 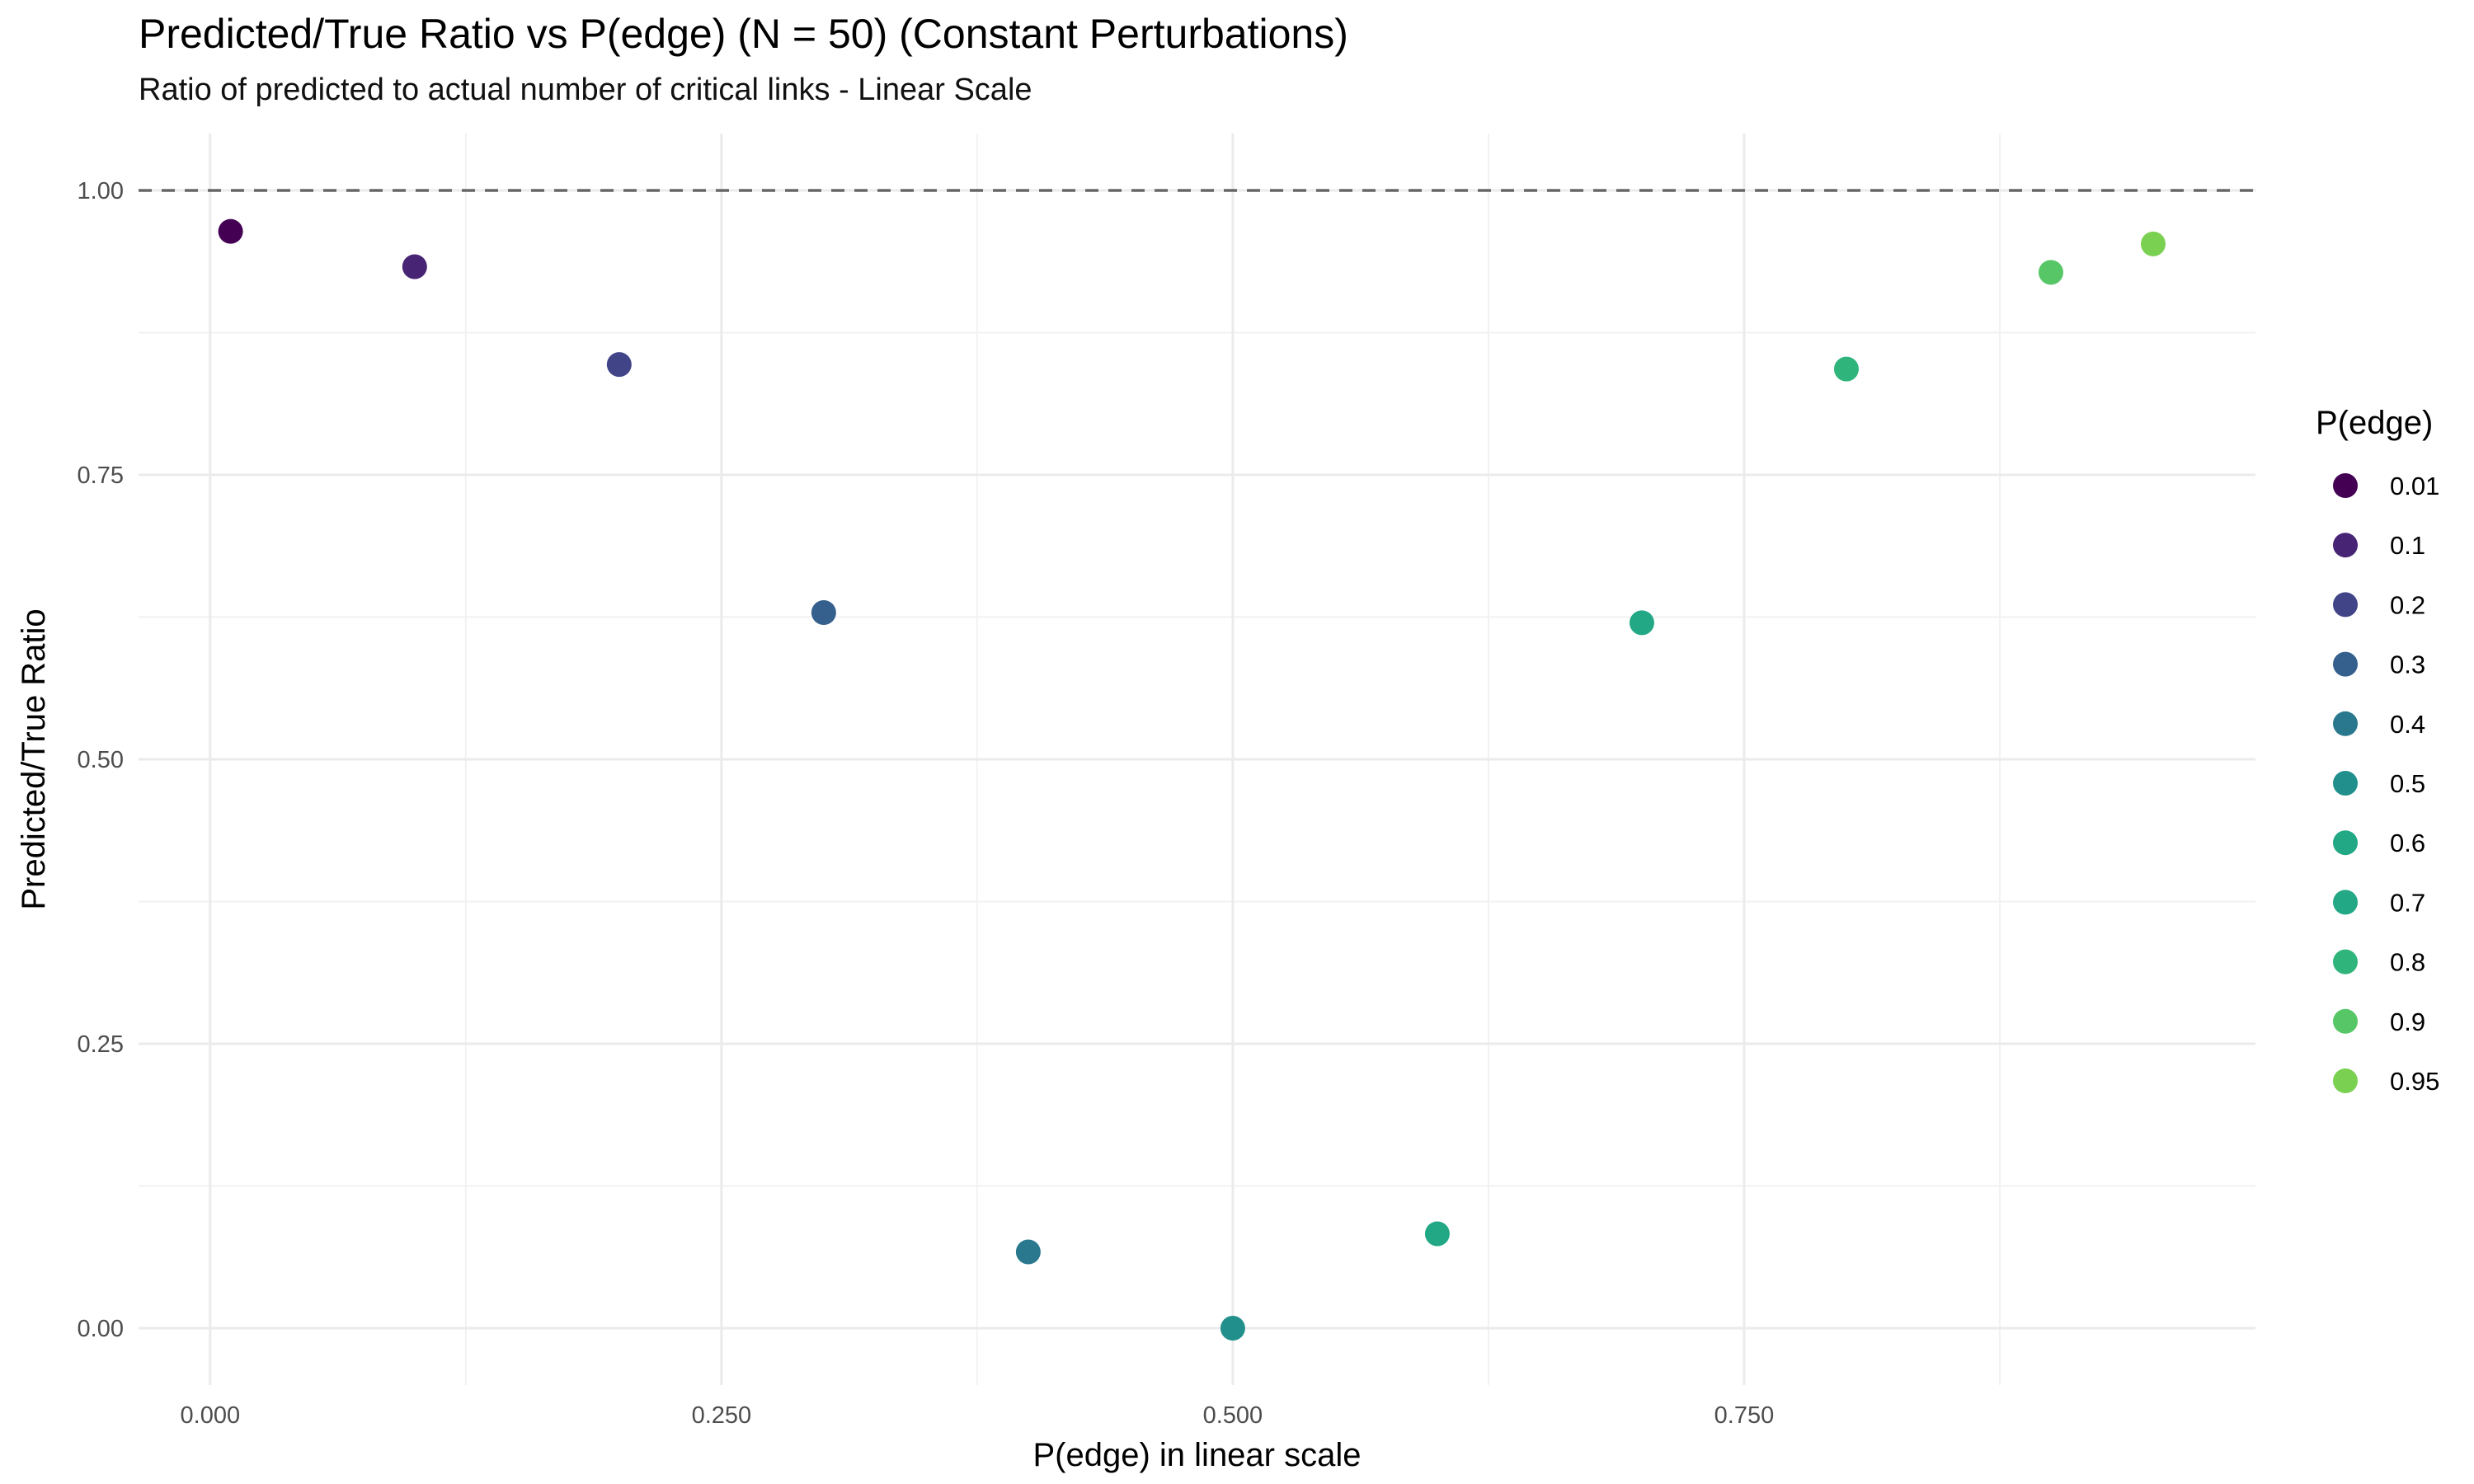 What do you see at coordinates (2407, 902) in the screenshot?
I see `legend-label: 0.7` at bounding box center [2407, 902].